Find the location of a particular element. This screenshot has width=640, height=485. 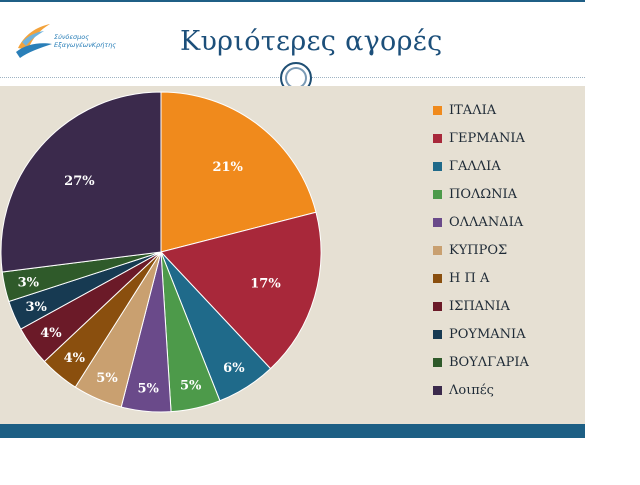

slice-label-10: 3% is located at coordinates (29, 283).